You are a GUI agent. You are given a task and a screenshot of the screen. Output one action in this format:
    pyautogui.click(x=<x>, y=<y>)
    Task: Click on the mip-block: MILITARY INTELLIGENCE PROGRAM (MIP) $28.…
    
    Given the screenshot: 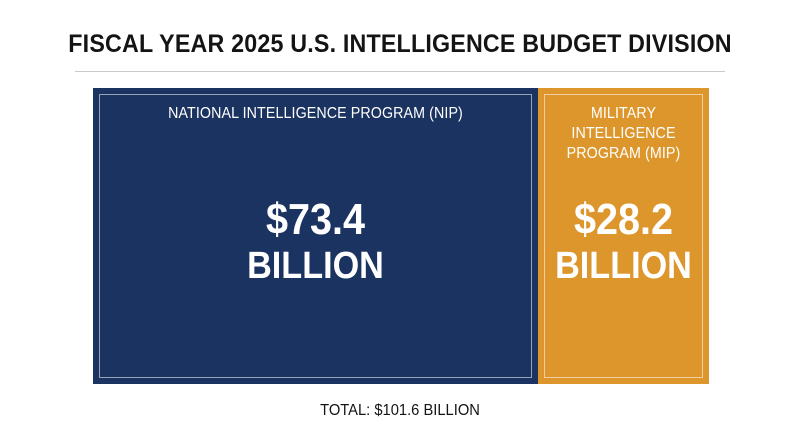 What is the action you would take?
    pyautogui.click(x=623, y=236)
    